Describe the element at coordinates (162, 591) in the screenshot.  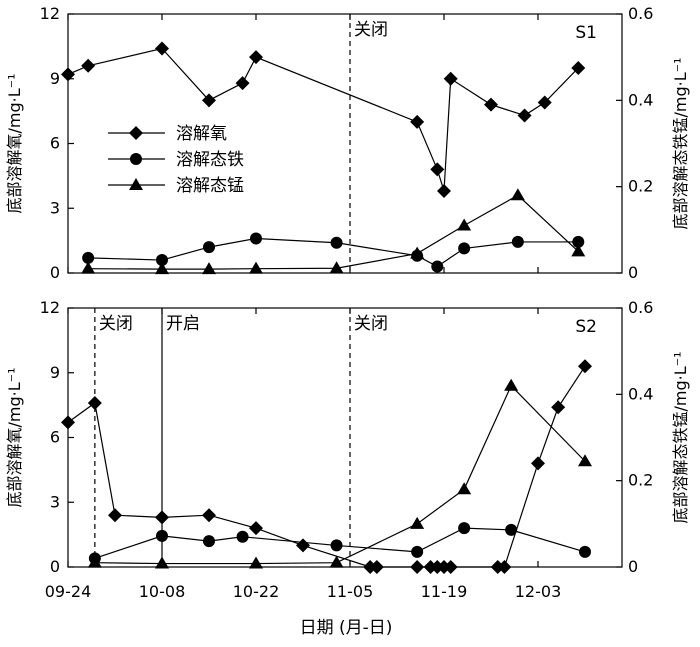
I see `x-tick-label: 10-08` at that location.